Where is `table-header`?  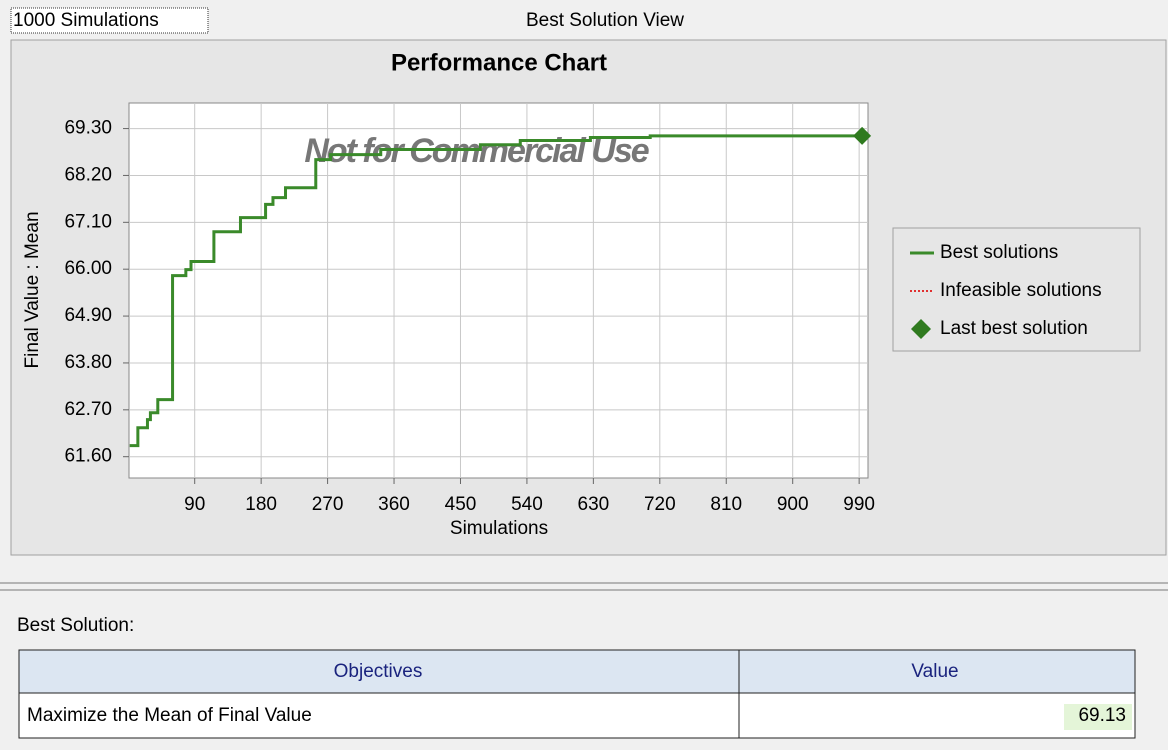
table-header is located at coordinates (577, 671).